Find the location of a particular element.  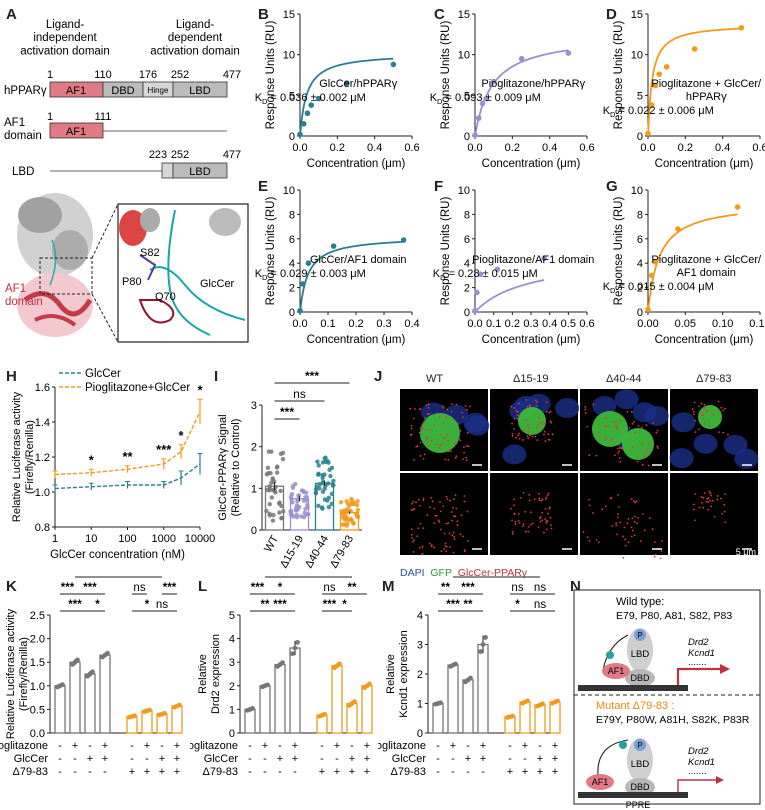

y-tick-label: 5 is located at coordinates (292, 96).